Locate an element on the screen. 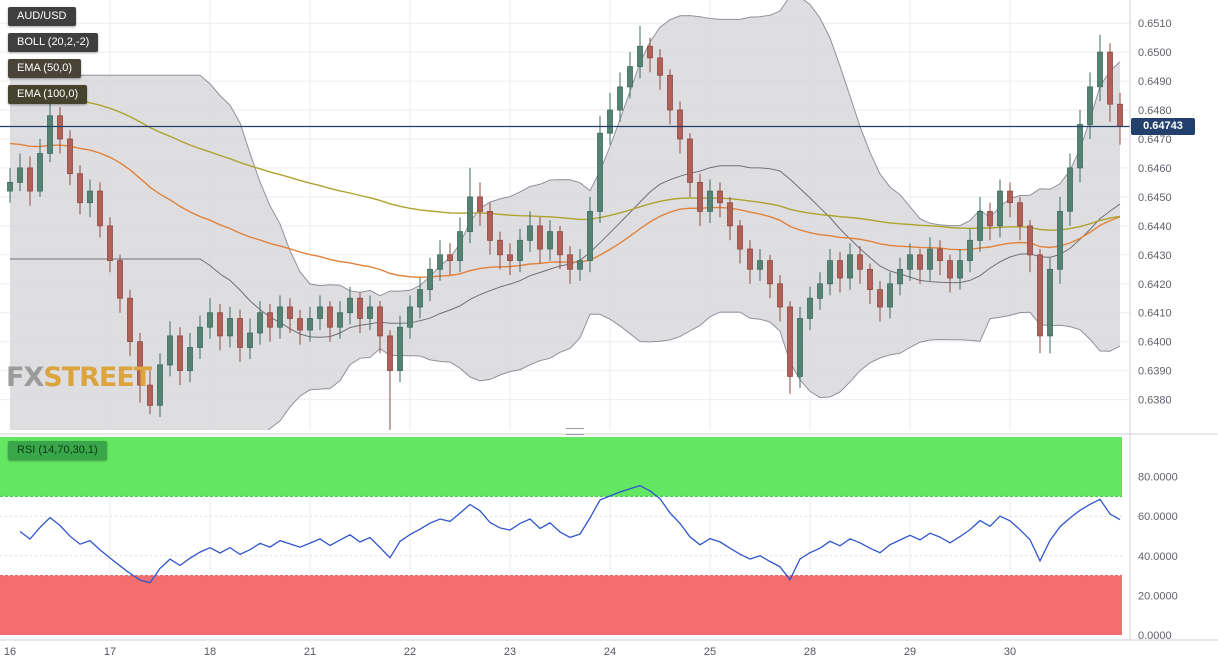  bollinger-indicator-chip: BOLL (20,2,-2) is located at coordinates (53, 42).